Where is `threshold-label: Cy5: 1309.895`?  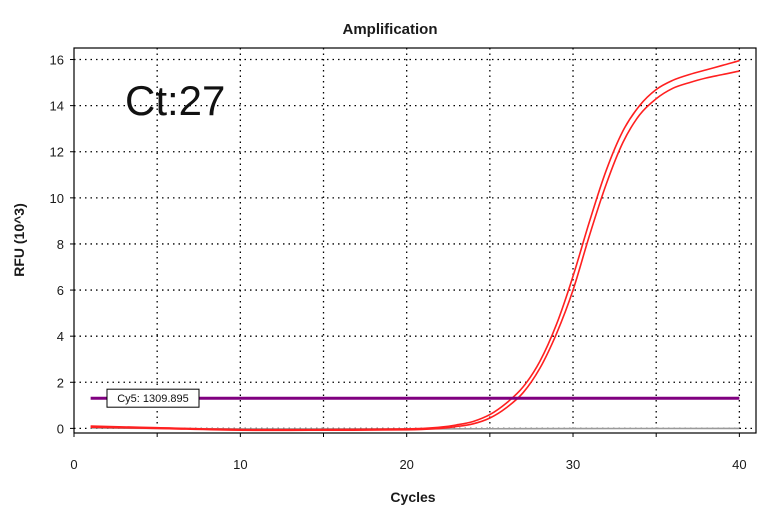 threshold-label: Cy5: 1309.895 is located at coordinates (153, 399).